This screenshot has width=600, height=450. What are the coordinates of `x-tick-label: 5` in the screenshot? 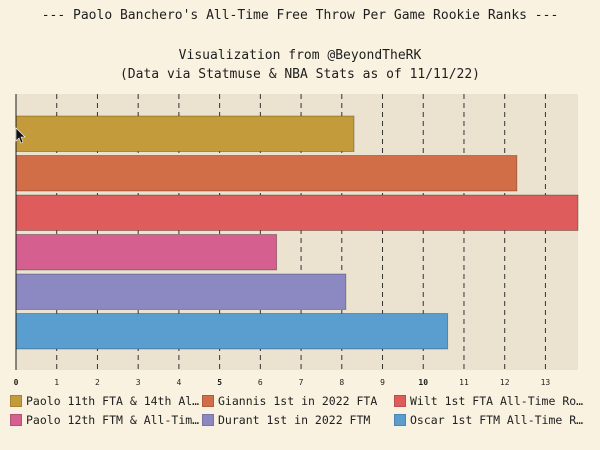 It's located at (219, 382).